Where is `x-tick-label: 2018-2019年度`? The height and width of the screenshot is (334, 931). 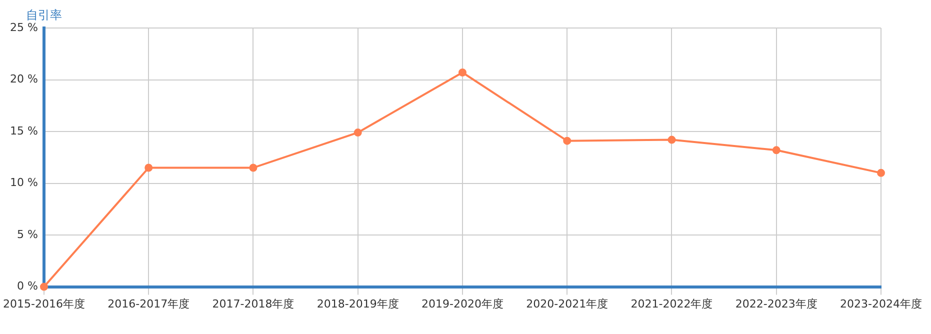
x-tick-label: 2018-2019年度 is located at coordinates (357, 303).